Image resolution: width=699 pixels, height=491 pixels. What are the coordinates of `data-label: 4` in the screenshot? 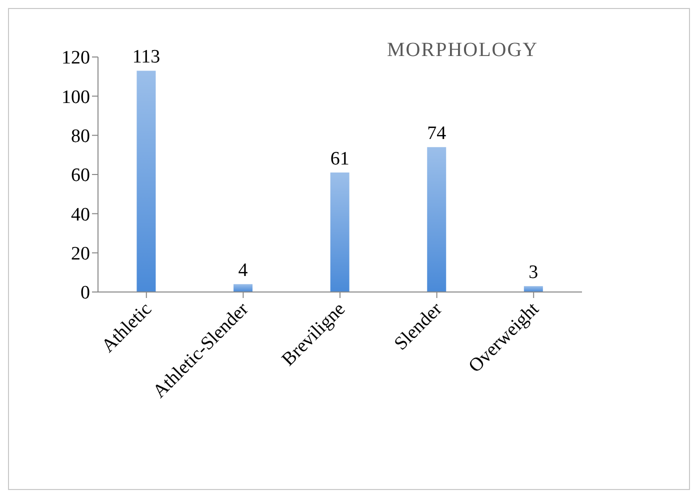 It's located at (243, 271).